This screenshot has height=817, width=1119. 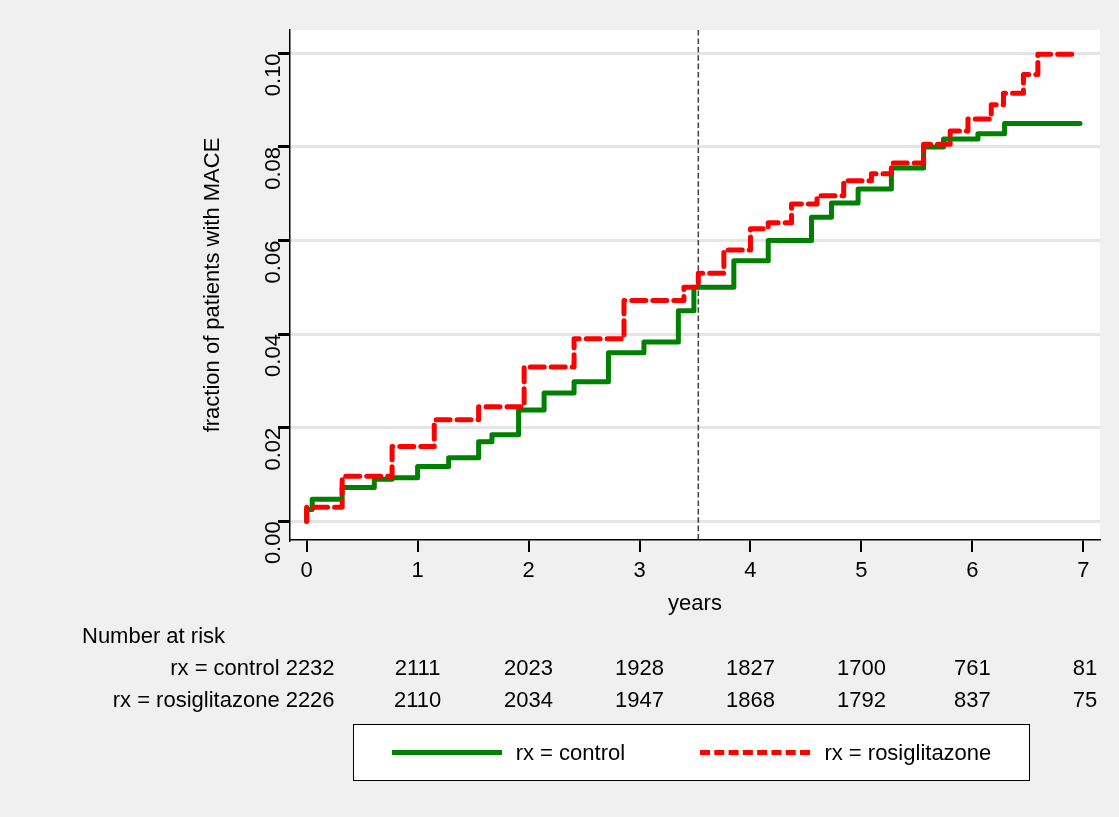 I want to click on y-tick-label: 0.04, so click(x=273, y=355).